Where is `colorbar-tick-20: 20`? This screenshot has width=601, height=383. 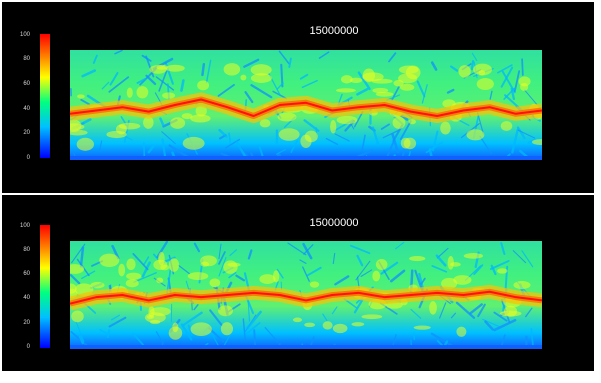
colorbar-tick-20: 20 is located at coordinates (26, 133).